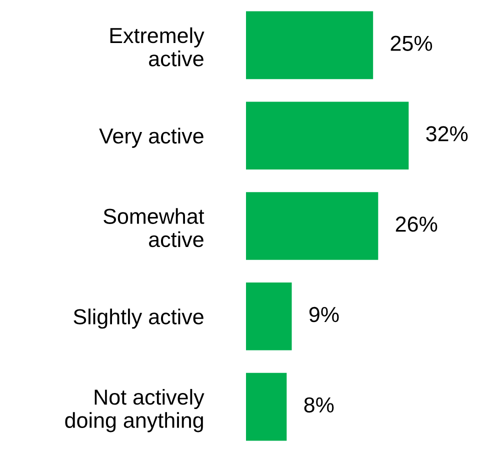  What do you see at coordinates (417, 224) in the screenshot?
I see `data-label: 26%` at bounding box center [417, 224].